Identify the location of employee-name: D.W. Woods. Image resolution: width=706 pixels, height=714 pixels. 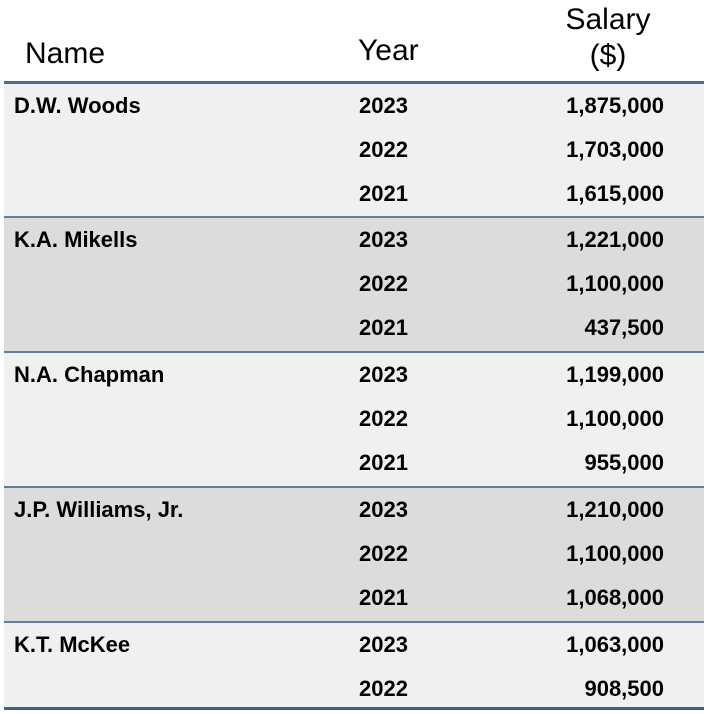
(77, 105).